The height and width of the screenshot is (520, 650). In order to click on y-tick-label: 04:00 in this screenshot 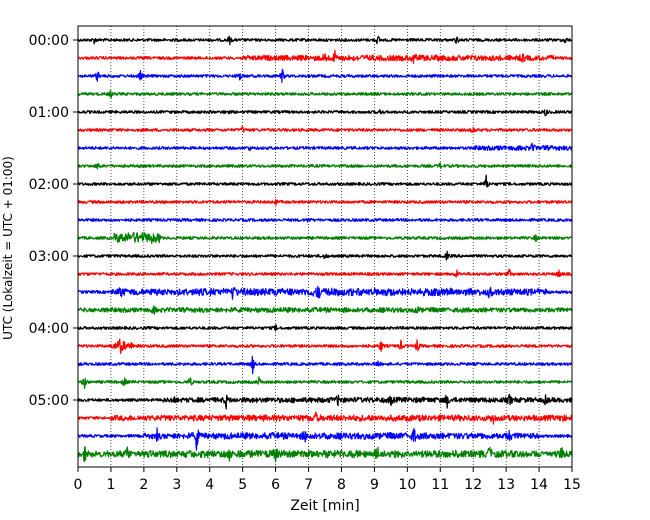, I will do `click(49, 329)`.